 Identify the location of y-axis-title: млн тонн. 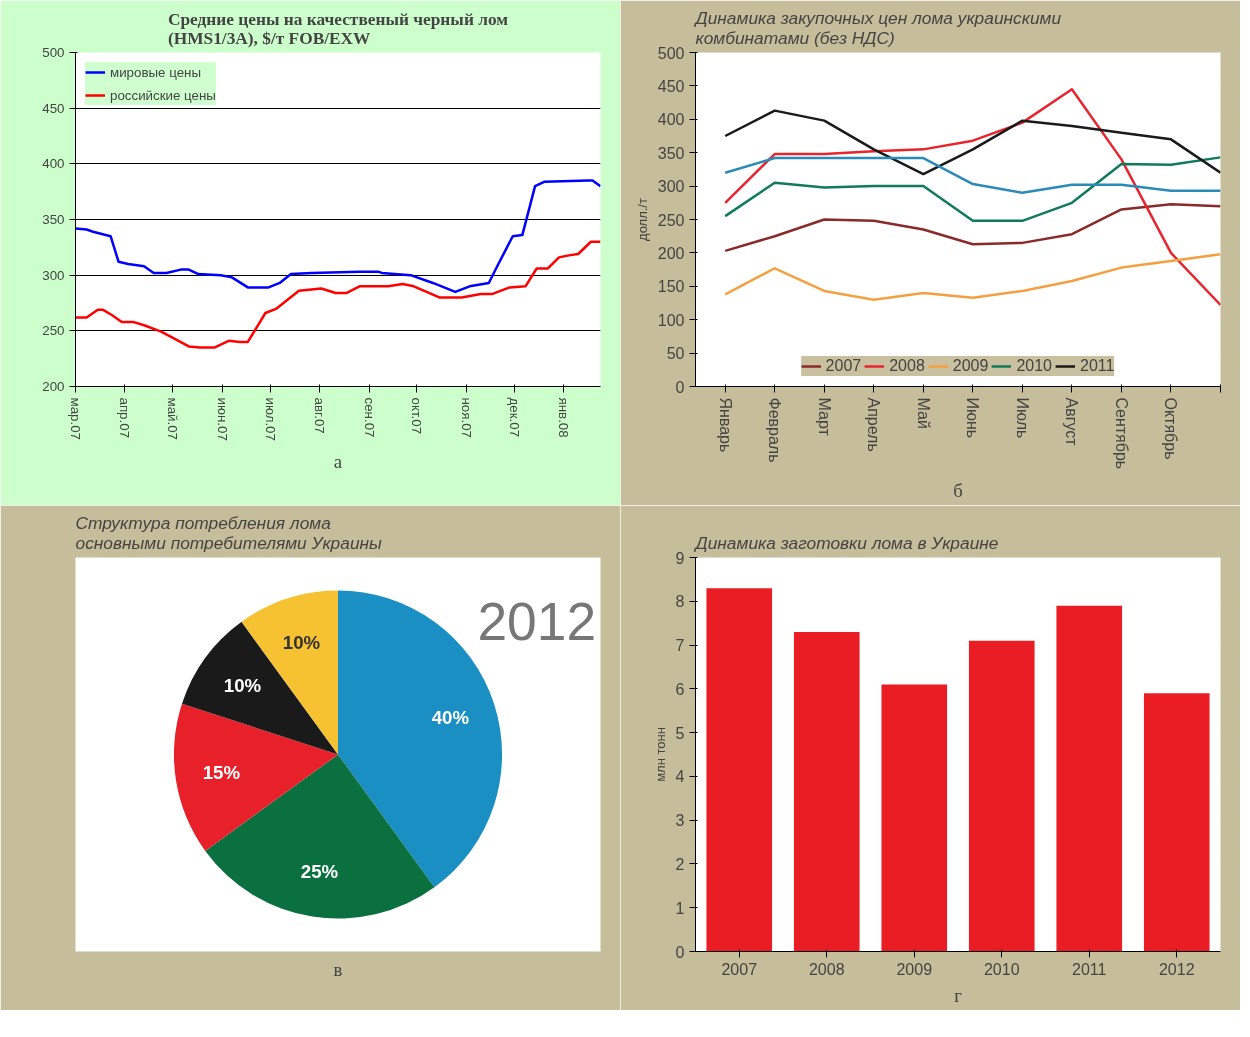
(660, 754).